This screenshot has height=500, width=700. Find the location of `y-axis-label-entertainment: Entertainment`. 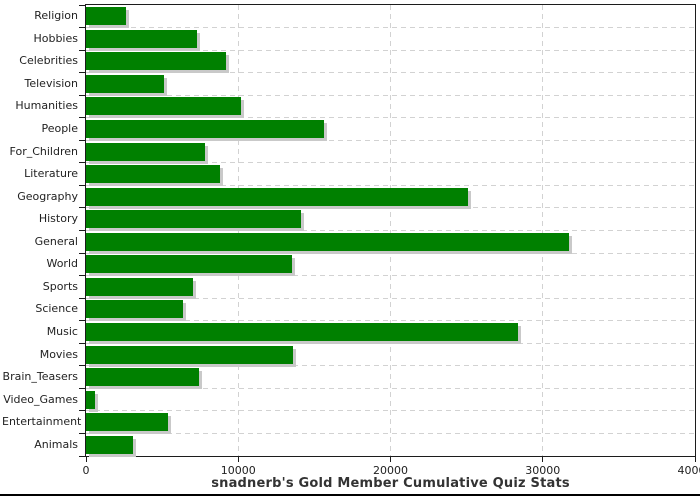

y-axis-label-entertainment: Entertainment is located at coordinates (42, 422).